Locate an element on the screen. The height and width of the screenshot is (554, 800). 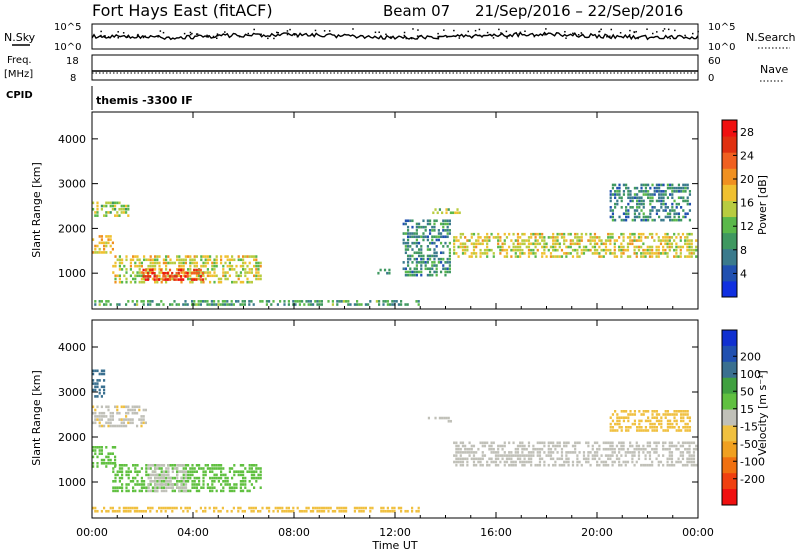
velocity-colorbar-segment is located at coordinates (729, 481).